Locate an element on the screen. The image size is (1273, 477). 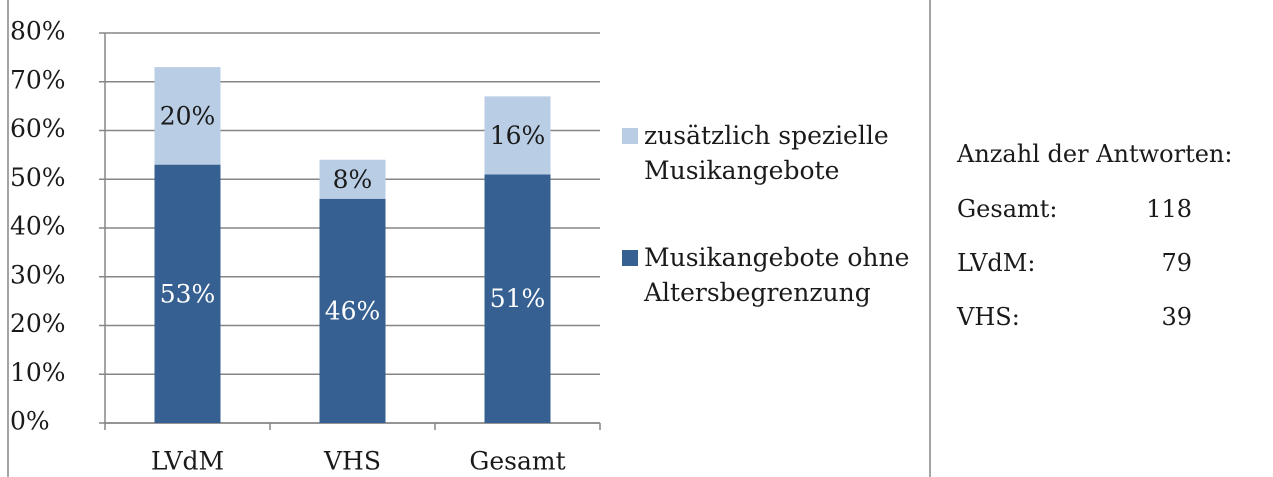
response-value: 39 is located at coordinates (1176, 317).